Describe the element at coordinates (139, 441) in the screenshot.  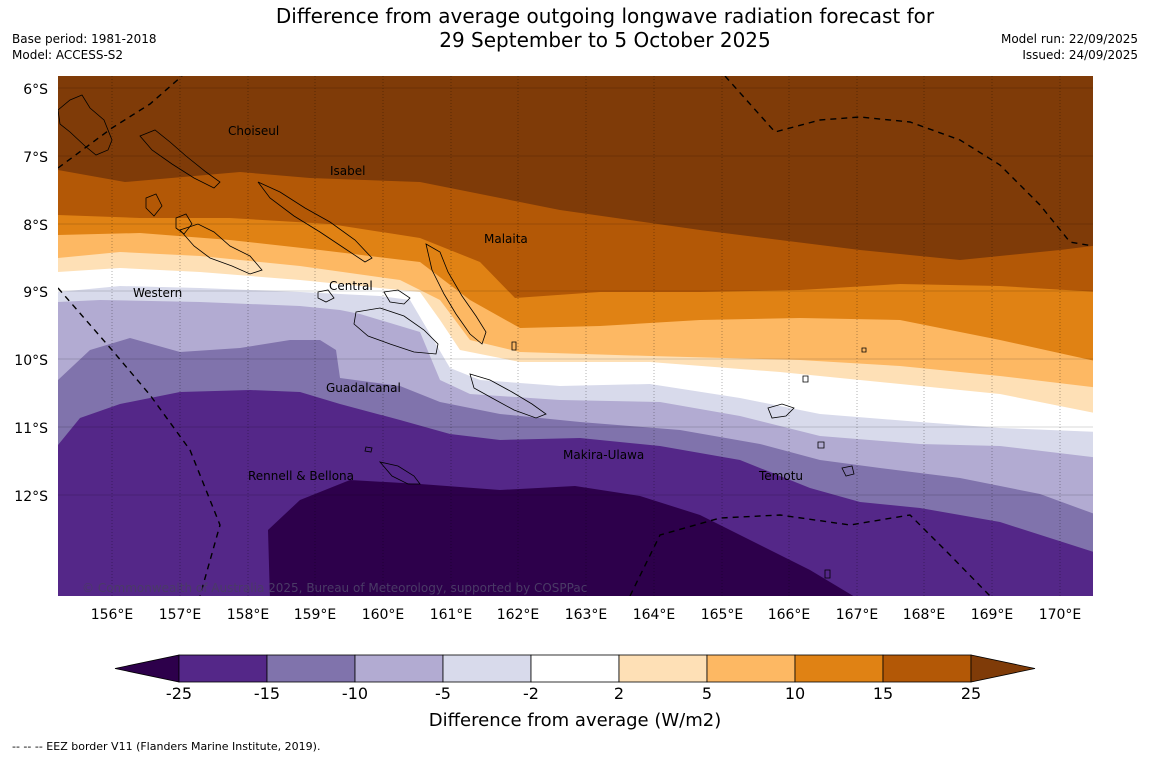
I see `eez-line-west` at that location.